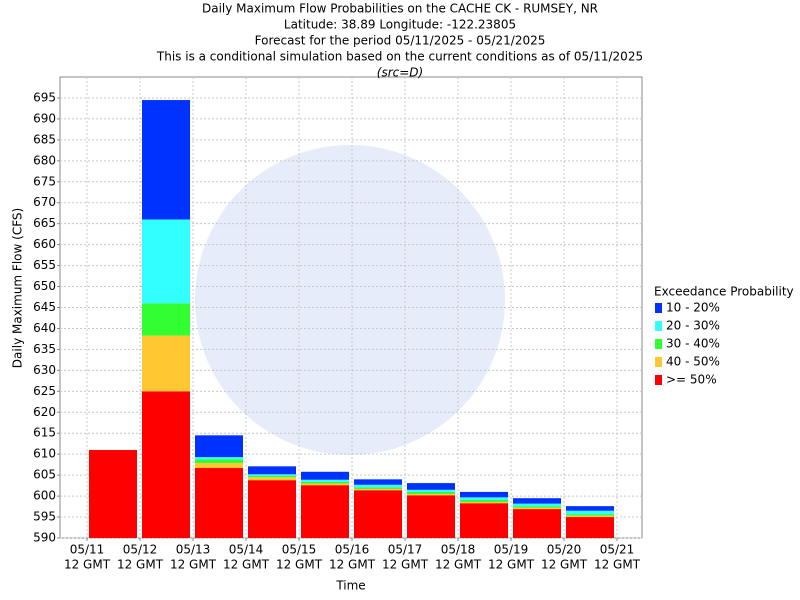 The height and width of the screenshot is (600, 800). What do you see at coordinates (352, 550) in the screenshot?
I see `x-tick-label: 05/16` at bounding box center [352, 550].